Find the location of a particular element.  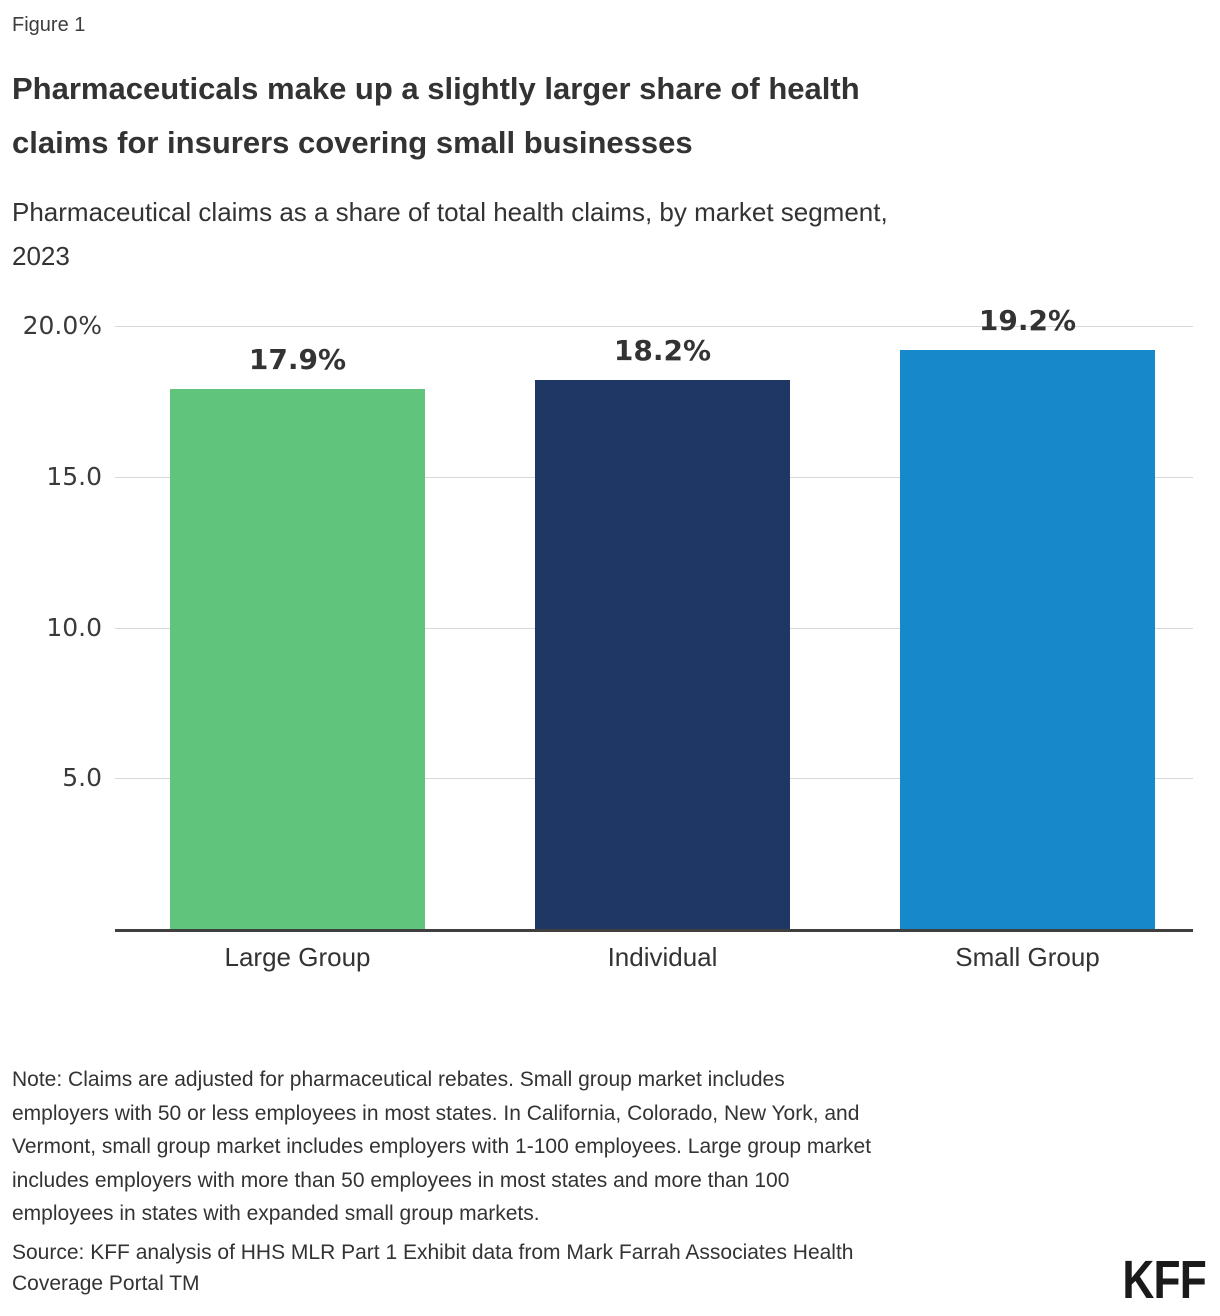

y-tick-label: 20.0% is located at coordinates (62, 325).